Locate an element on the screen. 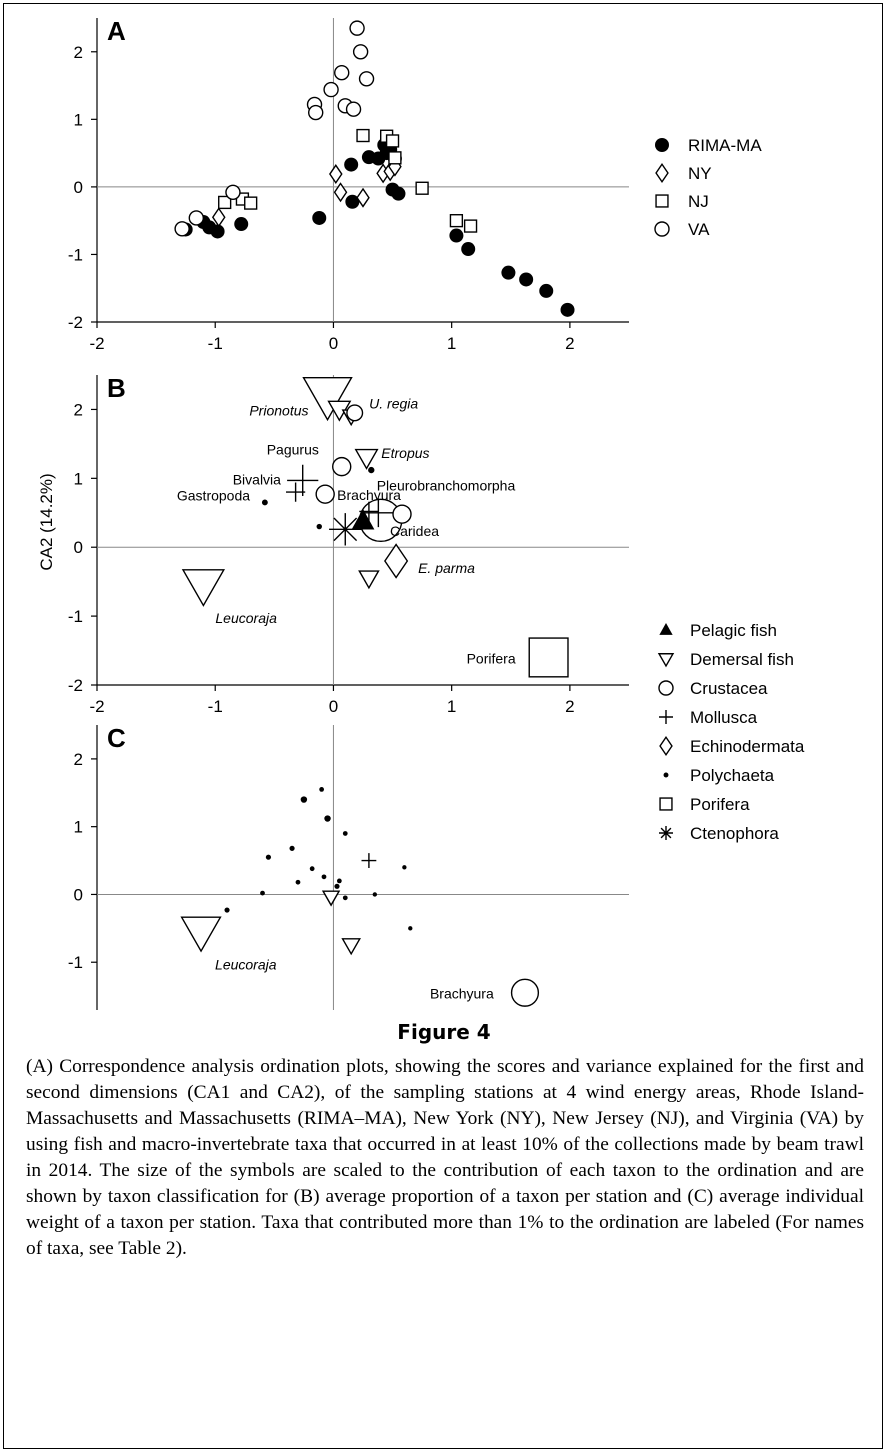  panel-letter: B is located at coordinates (116, 388).